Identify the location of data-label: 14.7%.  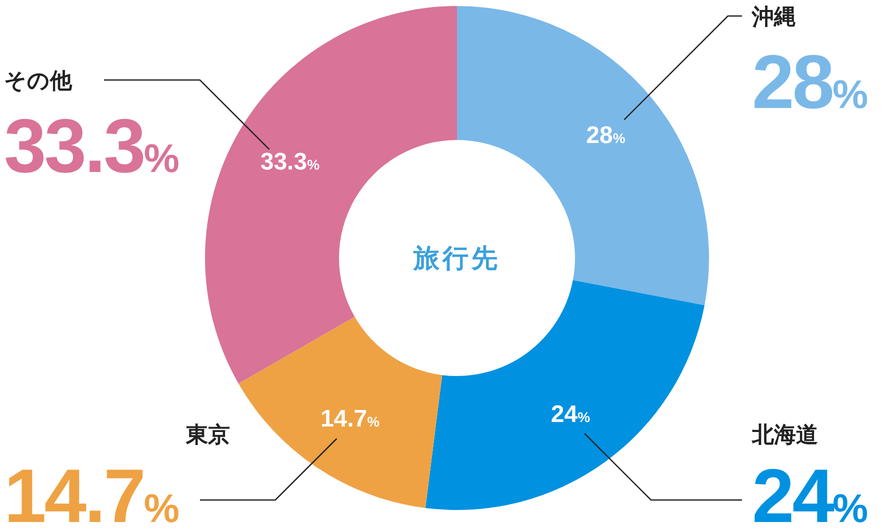
(350, 419).